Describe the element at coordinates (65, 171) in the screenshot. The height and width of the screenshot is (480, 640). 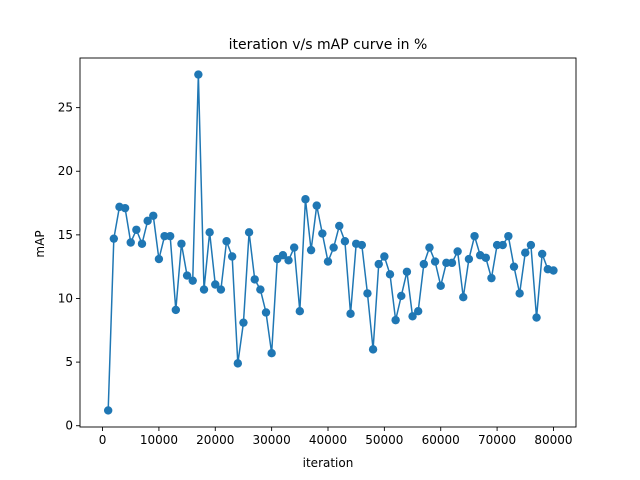
I see `y-tick-label: 20` at that location.